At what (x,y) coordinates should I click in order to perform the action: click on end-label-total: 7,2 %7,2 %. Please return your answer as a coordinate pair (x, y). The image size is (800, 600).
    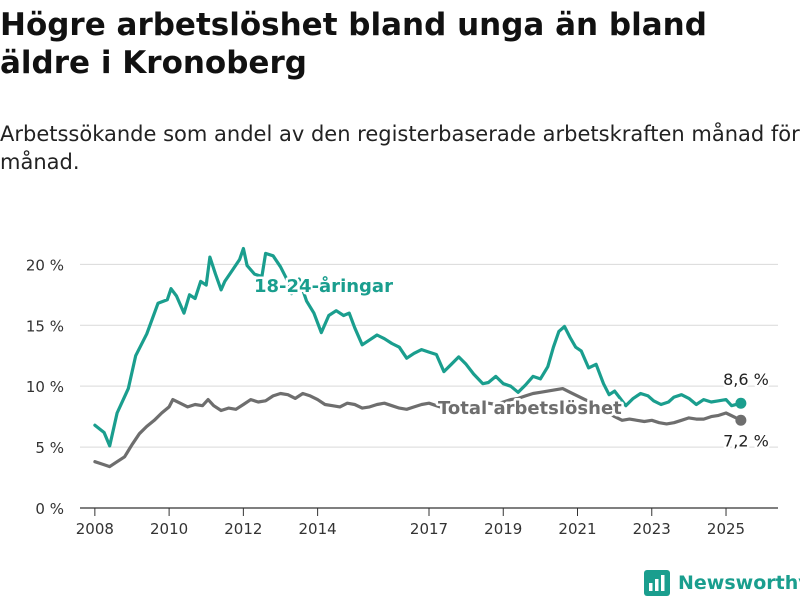
    Looking at the image, I should click on (746, 441).